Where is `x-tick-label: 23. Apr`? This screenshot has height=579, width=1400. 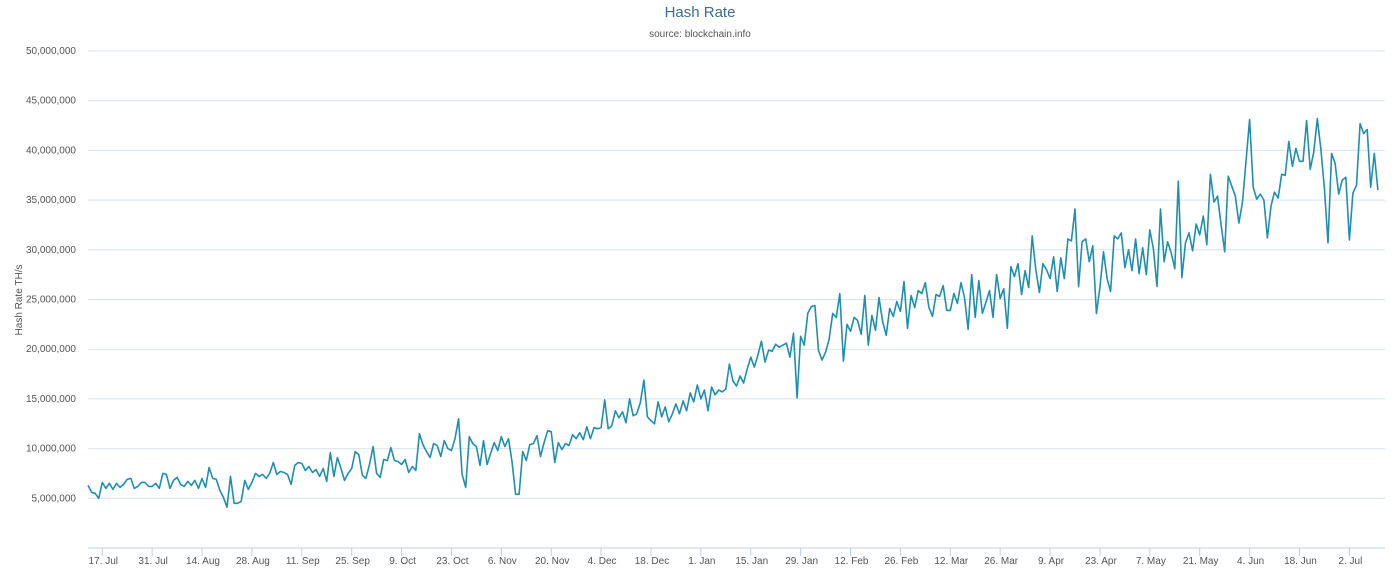
x-tick-label: 23. Apr is located at coordinates (1101, 561).